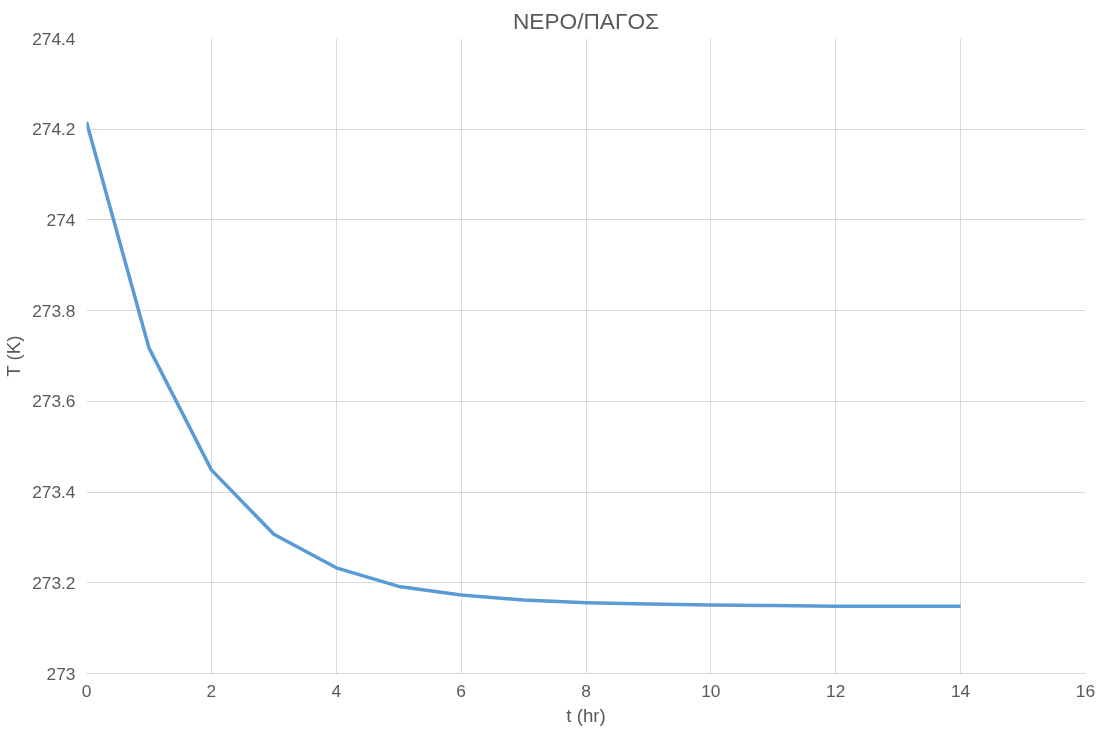 This screenshot has height=732, width=1119. What do you see at coordinates (61, 673) in the screenshot?
I see `y-tick-label: 273` at bounding box center [61, 673].